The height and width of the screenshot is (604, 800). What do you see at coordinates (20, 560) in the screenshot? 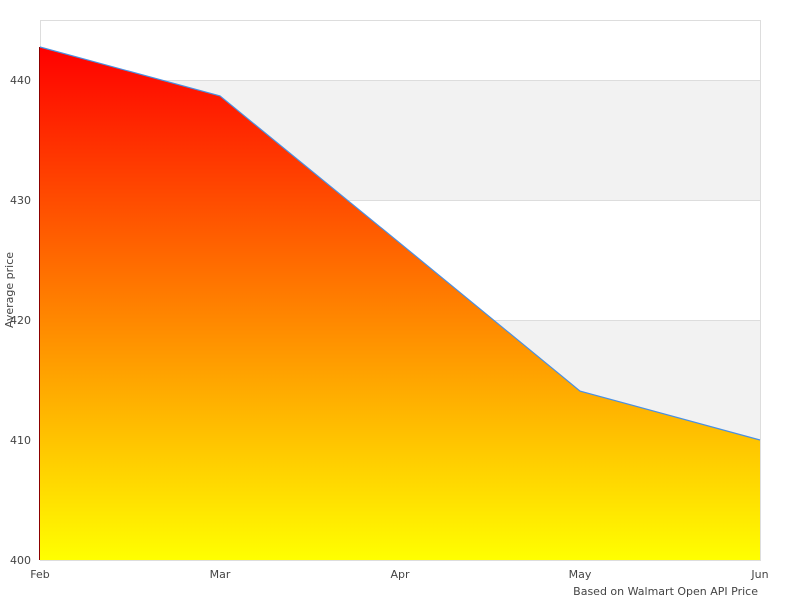
I see `y-tick-label: 400` at bounding box center [20, 560].